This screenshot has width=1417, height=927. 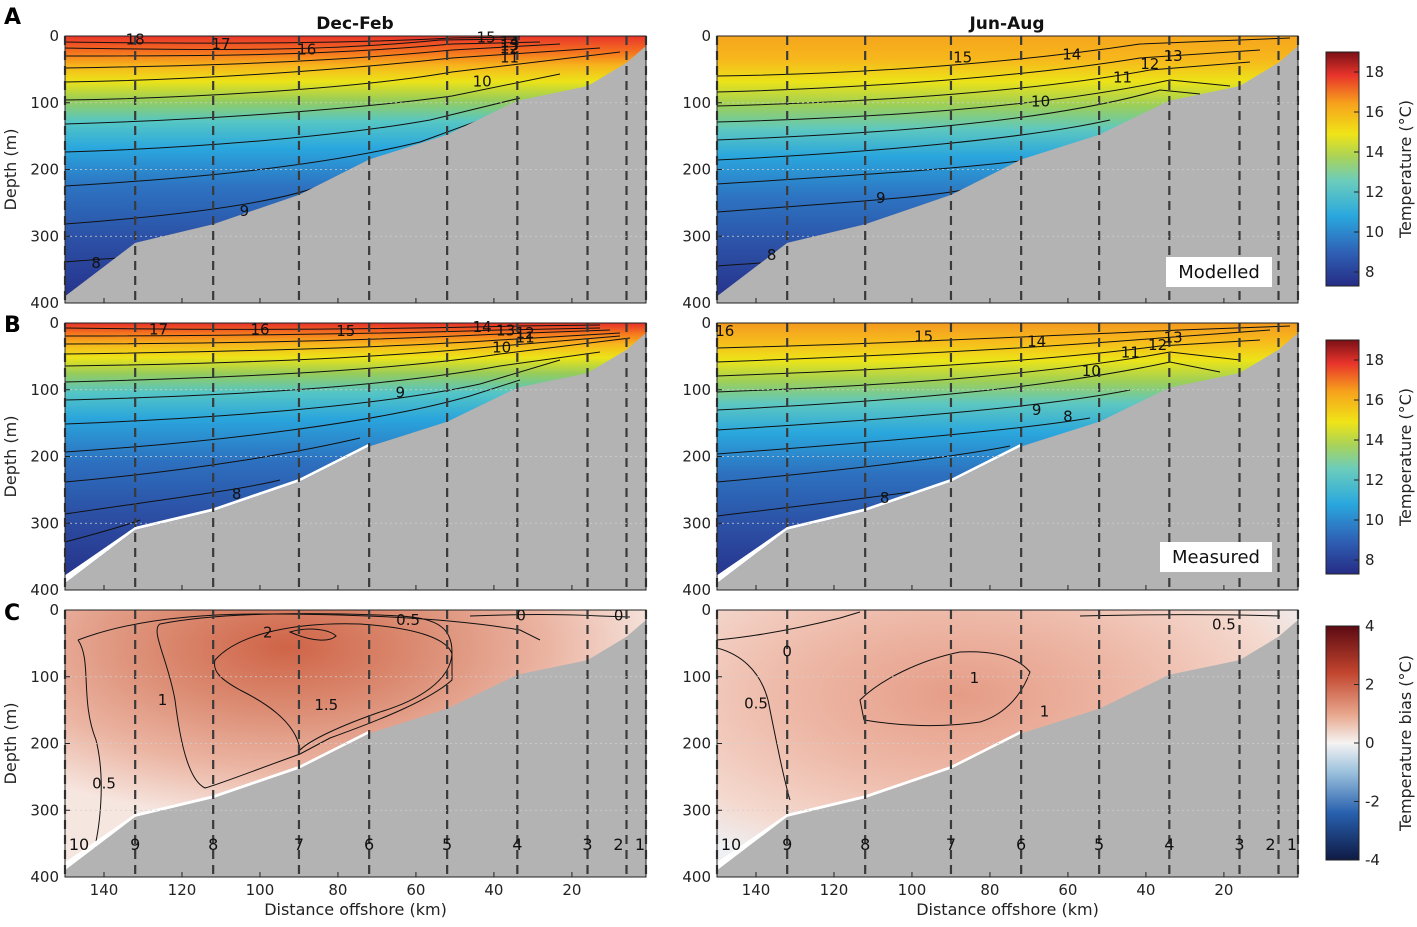 I want to click on colorbar-tick-label: 14, so click(x=1374, y=440).